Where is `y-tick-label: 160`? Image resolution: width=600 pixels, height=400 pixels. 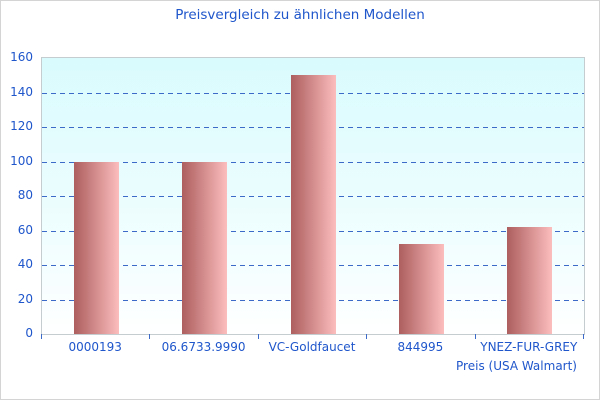 y-tick-label: 160 is located at coordinates (21, 57).